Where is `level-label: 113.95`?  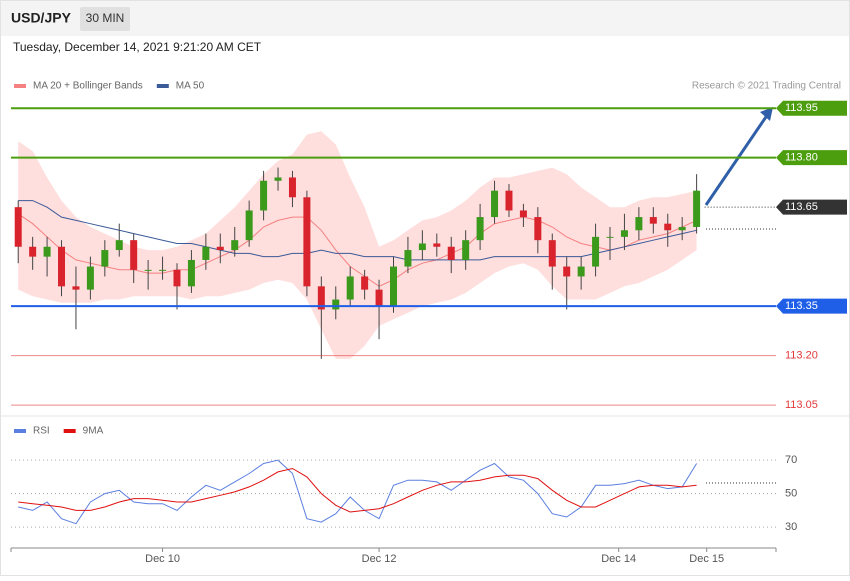 level-label: 113.95 is located at coordinates (801, 108).